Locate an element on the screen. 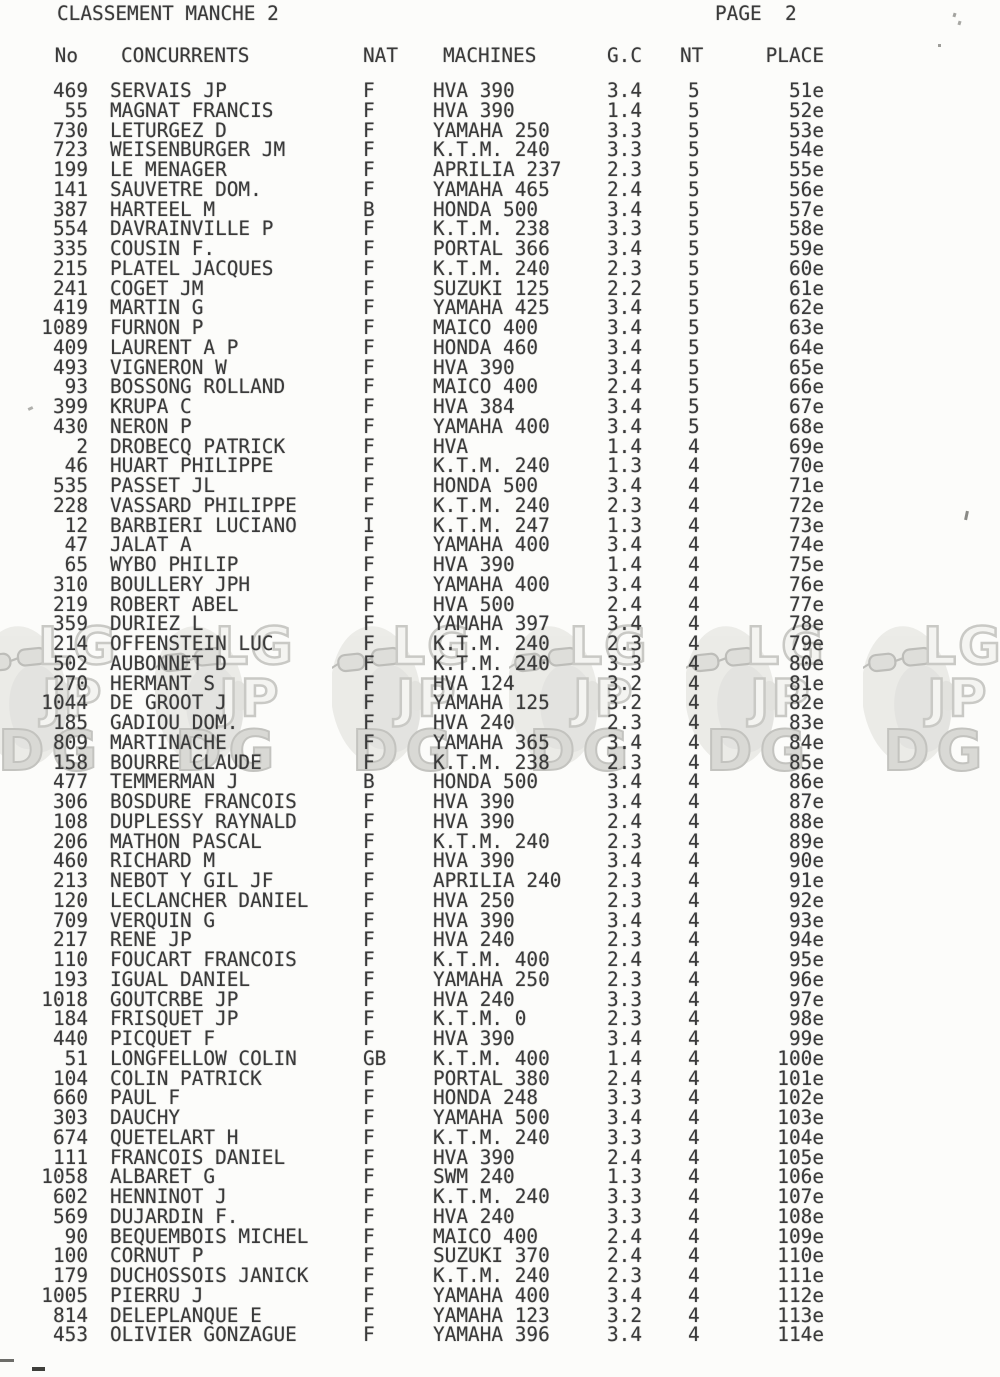 The height and width of the screenshot is (1377, 1000). place-rank: 79e is located at coordinates (806, 643).